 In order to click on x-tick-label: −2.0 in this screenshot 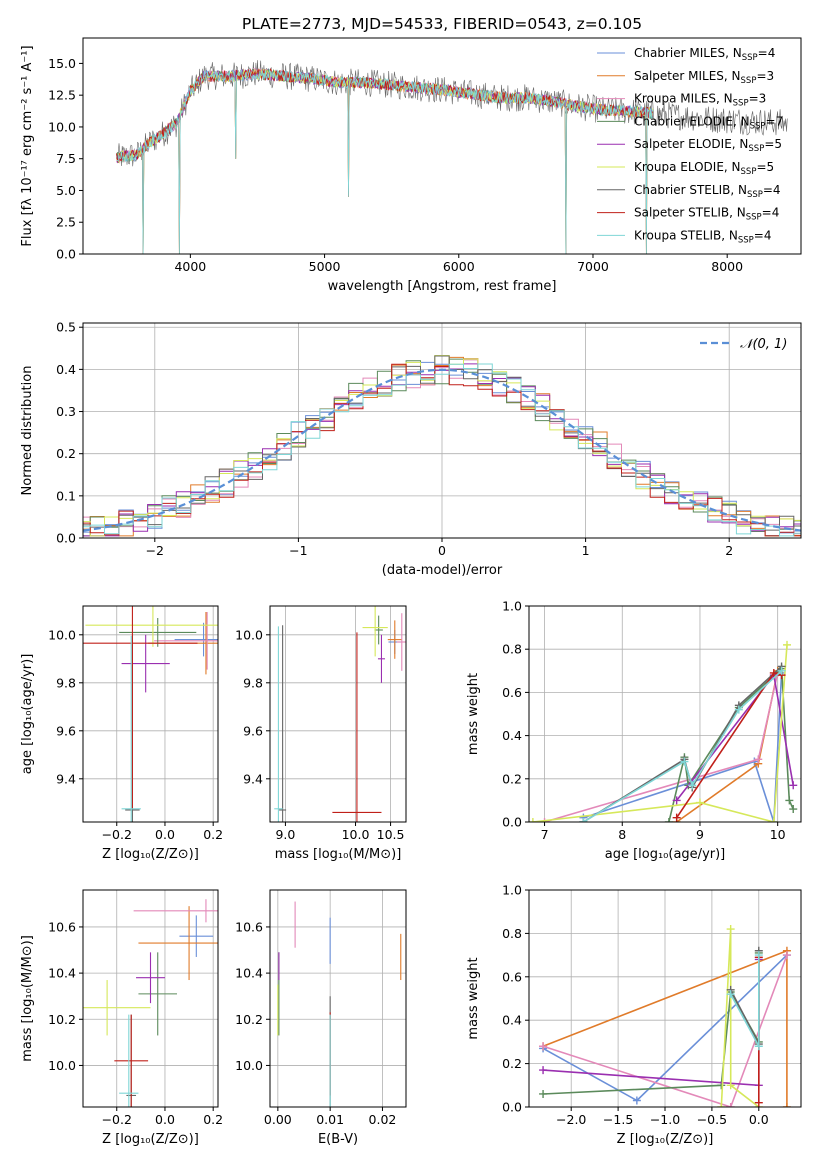, I will do `click(571, 1119)`.